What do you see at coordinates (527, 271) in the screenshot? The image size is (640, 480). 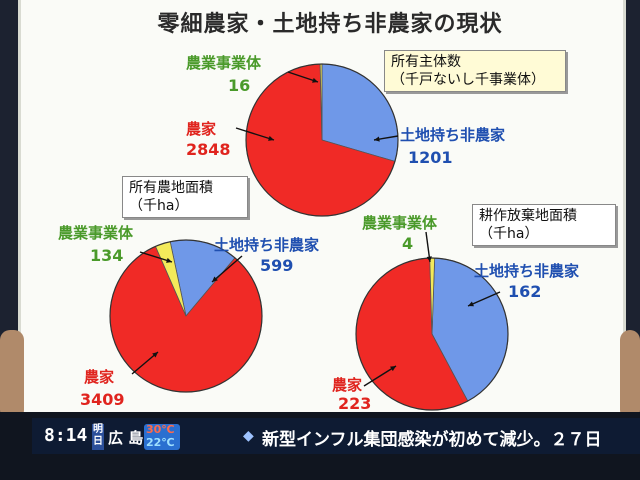 I see `pie3-label-landowning-nonfarm: 土地持ち非農家` at bounding box center [527, 271].